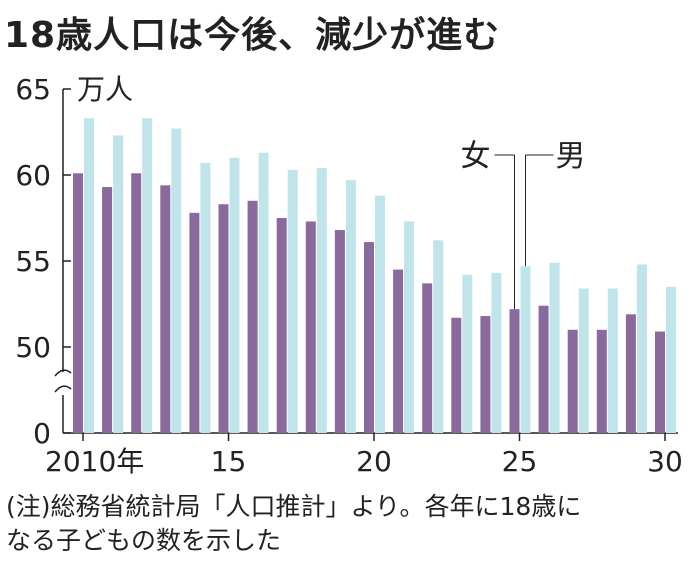 The width and height of the screenshot is (696, 566). What do you see at coordinates (252, 35) in the screenshot?
I see `chart-title: 18歳人口は今後、減少が進む` at bounding box center [252, 35].